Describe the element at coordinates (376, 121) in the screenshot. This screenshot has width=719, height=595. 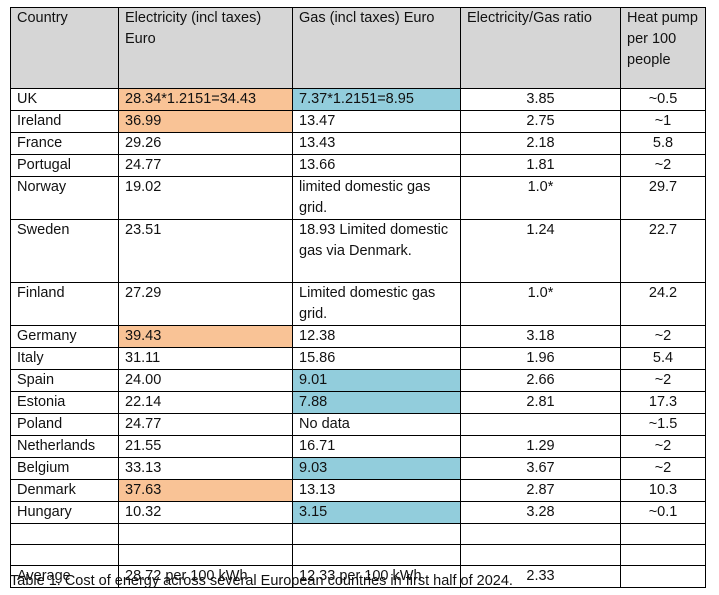
I see `gas-cell: 13.47` at that location.